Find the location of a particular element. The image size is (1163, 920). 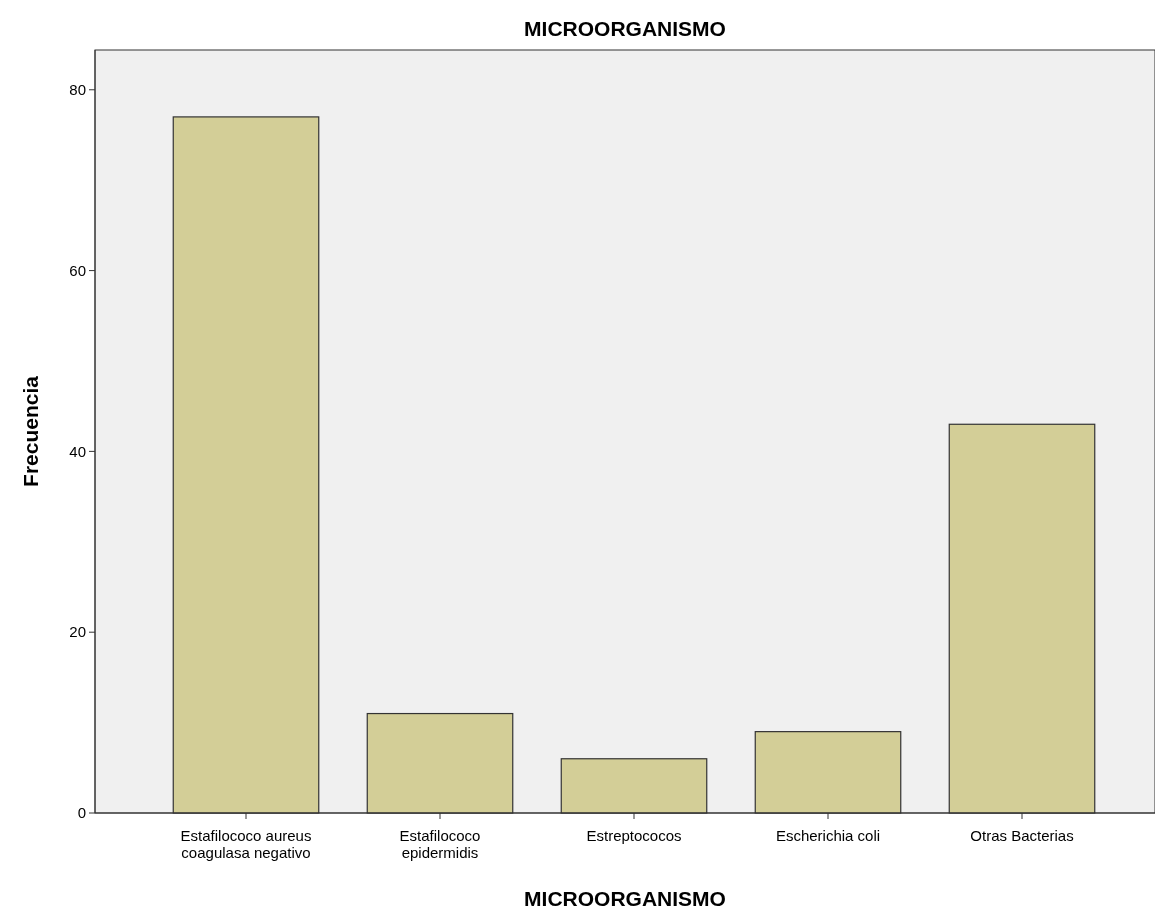

chart-title: MICROORGANISMO is located at coordinates (625, 28).